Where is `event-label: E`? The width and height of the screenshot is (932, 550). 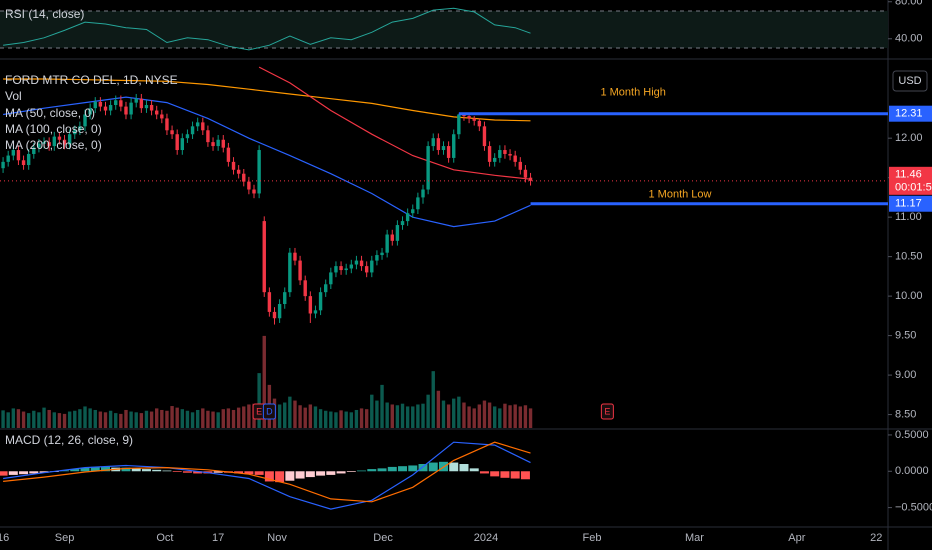
event-label: E is located at coordinates (259, 411).